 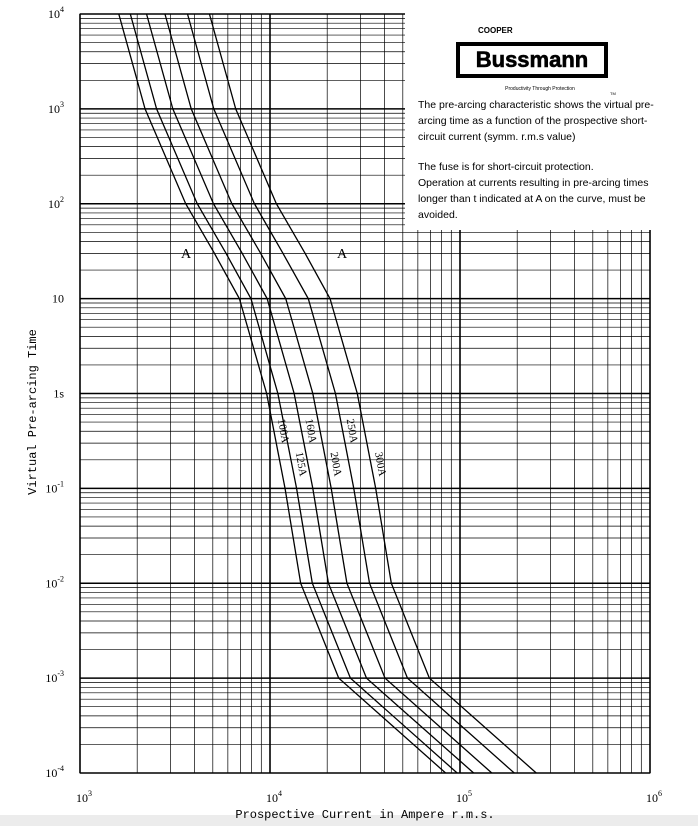 I want to click on logo-top: COOPER, so click(x=495, y=30).